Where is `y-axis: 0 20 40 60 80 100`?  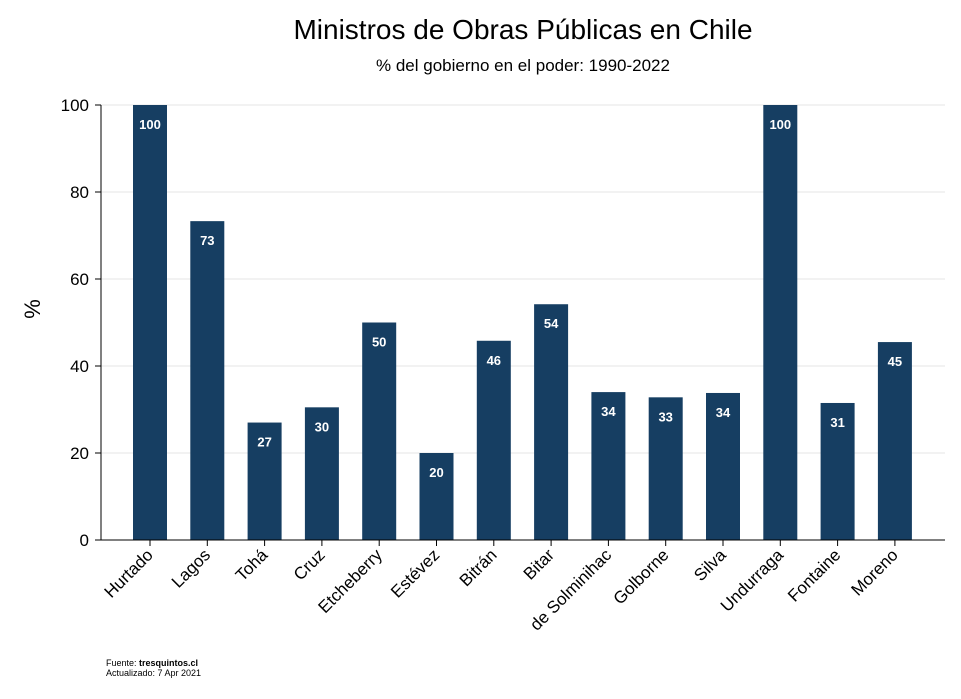 y-axis: 0 20 40 60 80 100 is located at coordinates (81, 323).